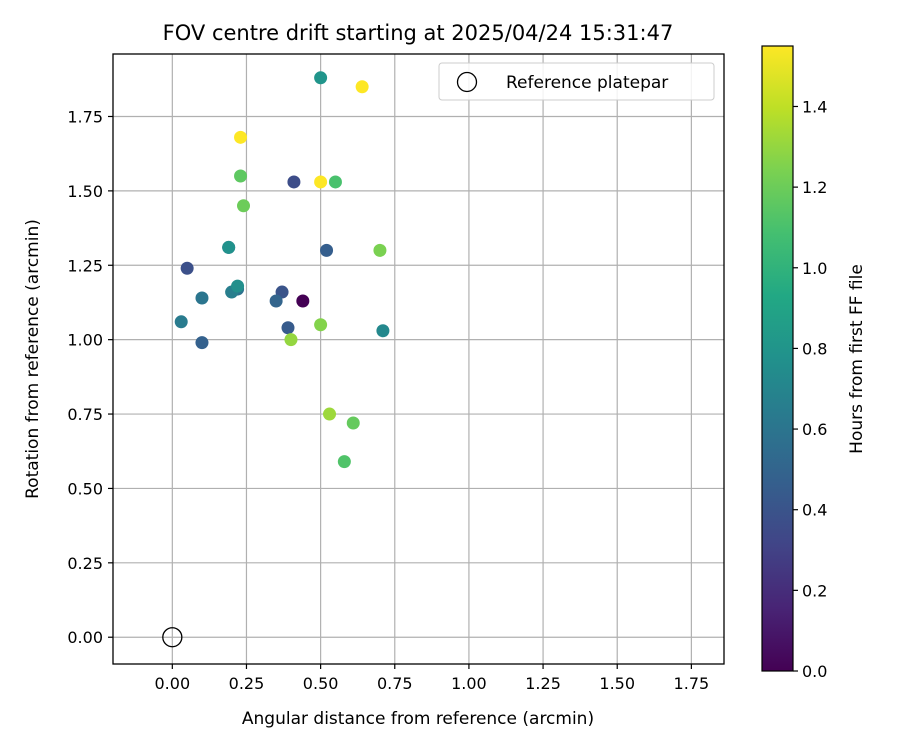 This screenshot has height=750, width=900. What do you see at coordinates (469, 683) in the screenshot?
I see `x-tick-label: 1.00` at bounding box center [469, 683].